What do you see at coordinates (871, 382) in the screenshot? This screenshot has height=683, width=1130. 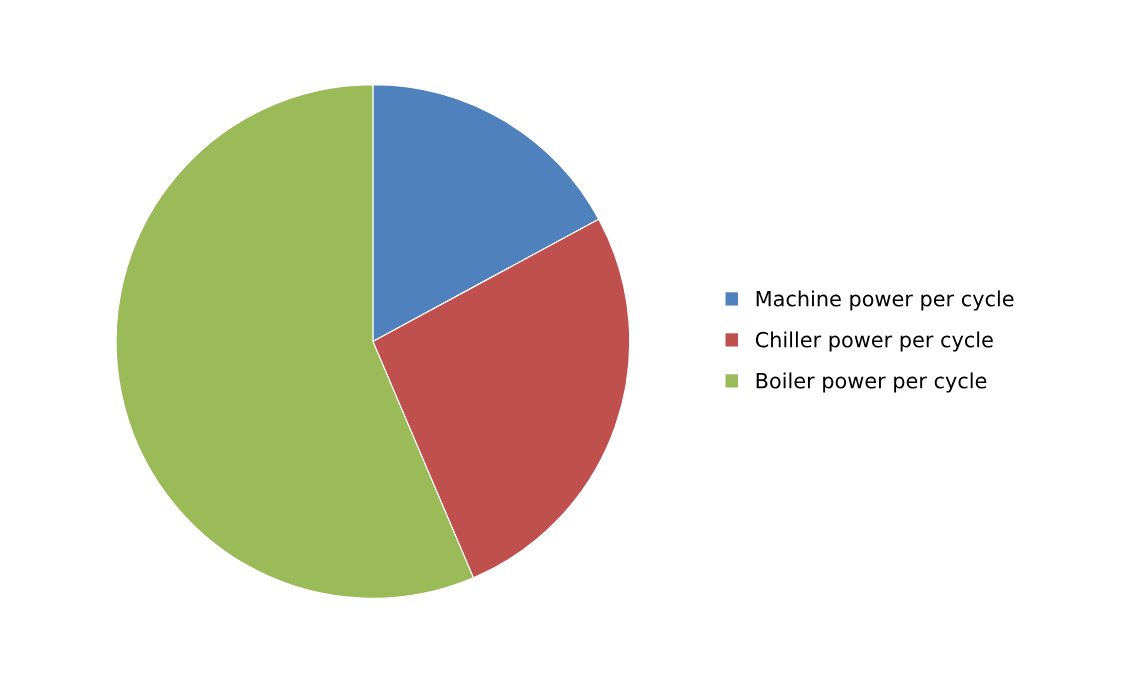 I see `legend-label: Boiler power per cycle` at bounding box center [871, 382].